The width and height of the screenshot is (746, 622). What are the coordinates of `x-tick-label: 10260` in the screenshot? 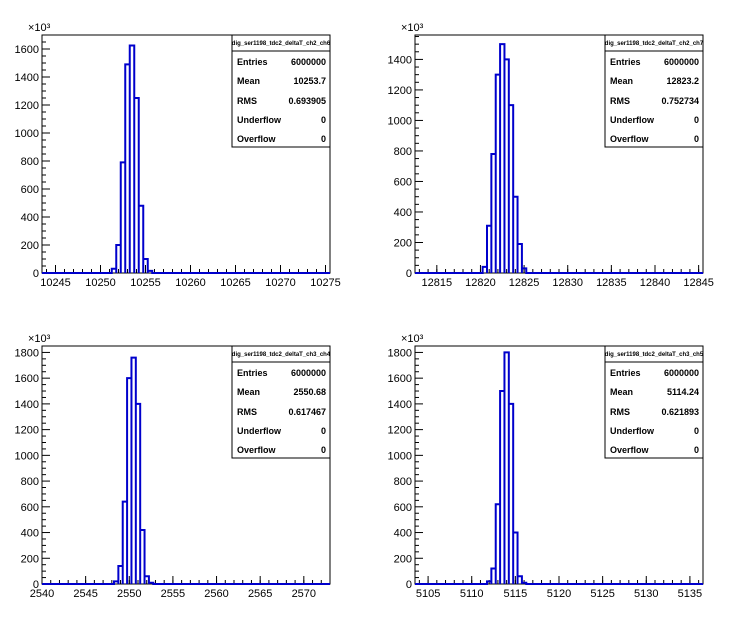 It's located at (190, 283).